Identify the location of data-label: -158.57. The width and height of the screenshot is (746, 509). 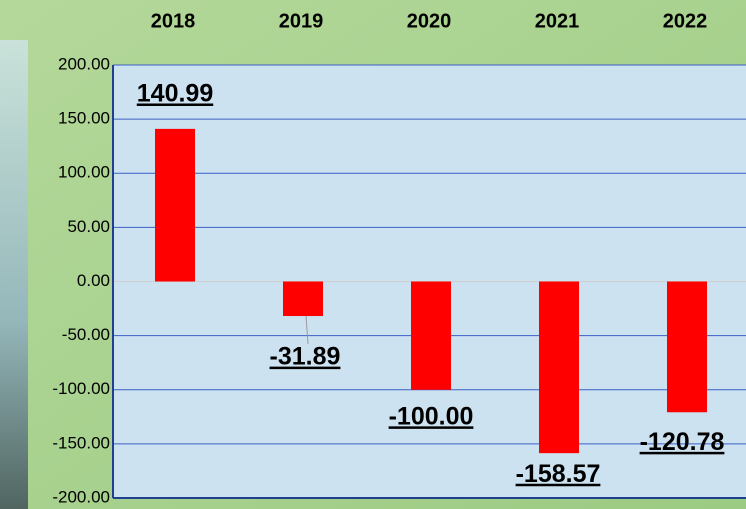
(558, 474).